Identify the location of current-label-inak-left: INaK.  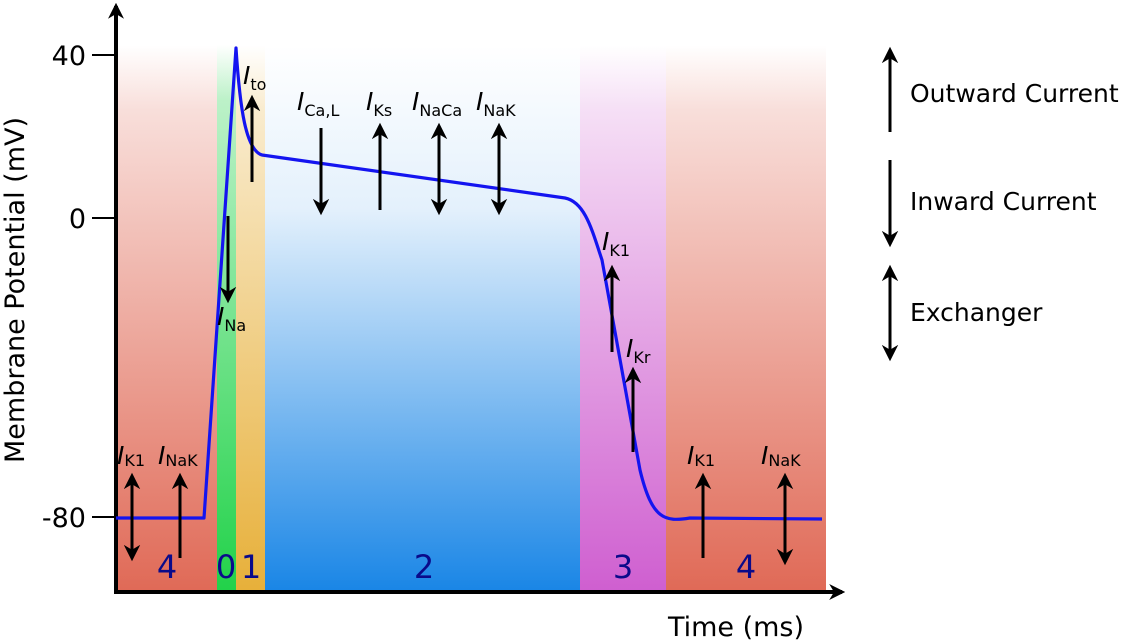
(178, 455).